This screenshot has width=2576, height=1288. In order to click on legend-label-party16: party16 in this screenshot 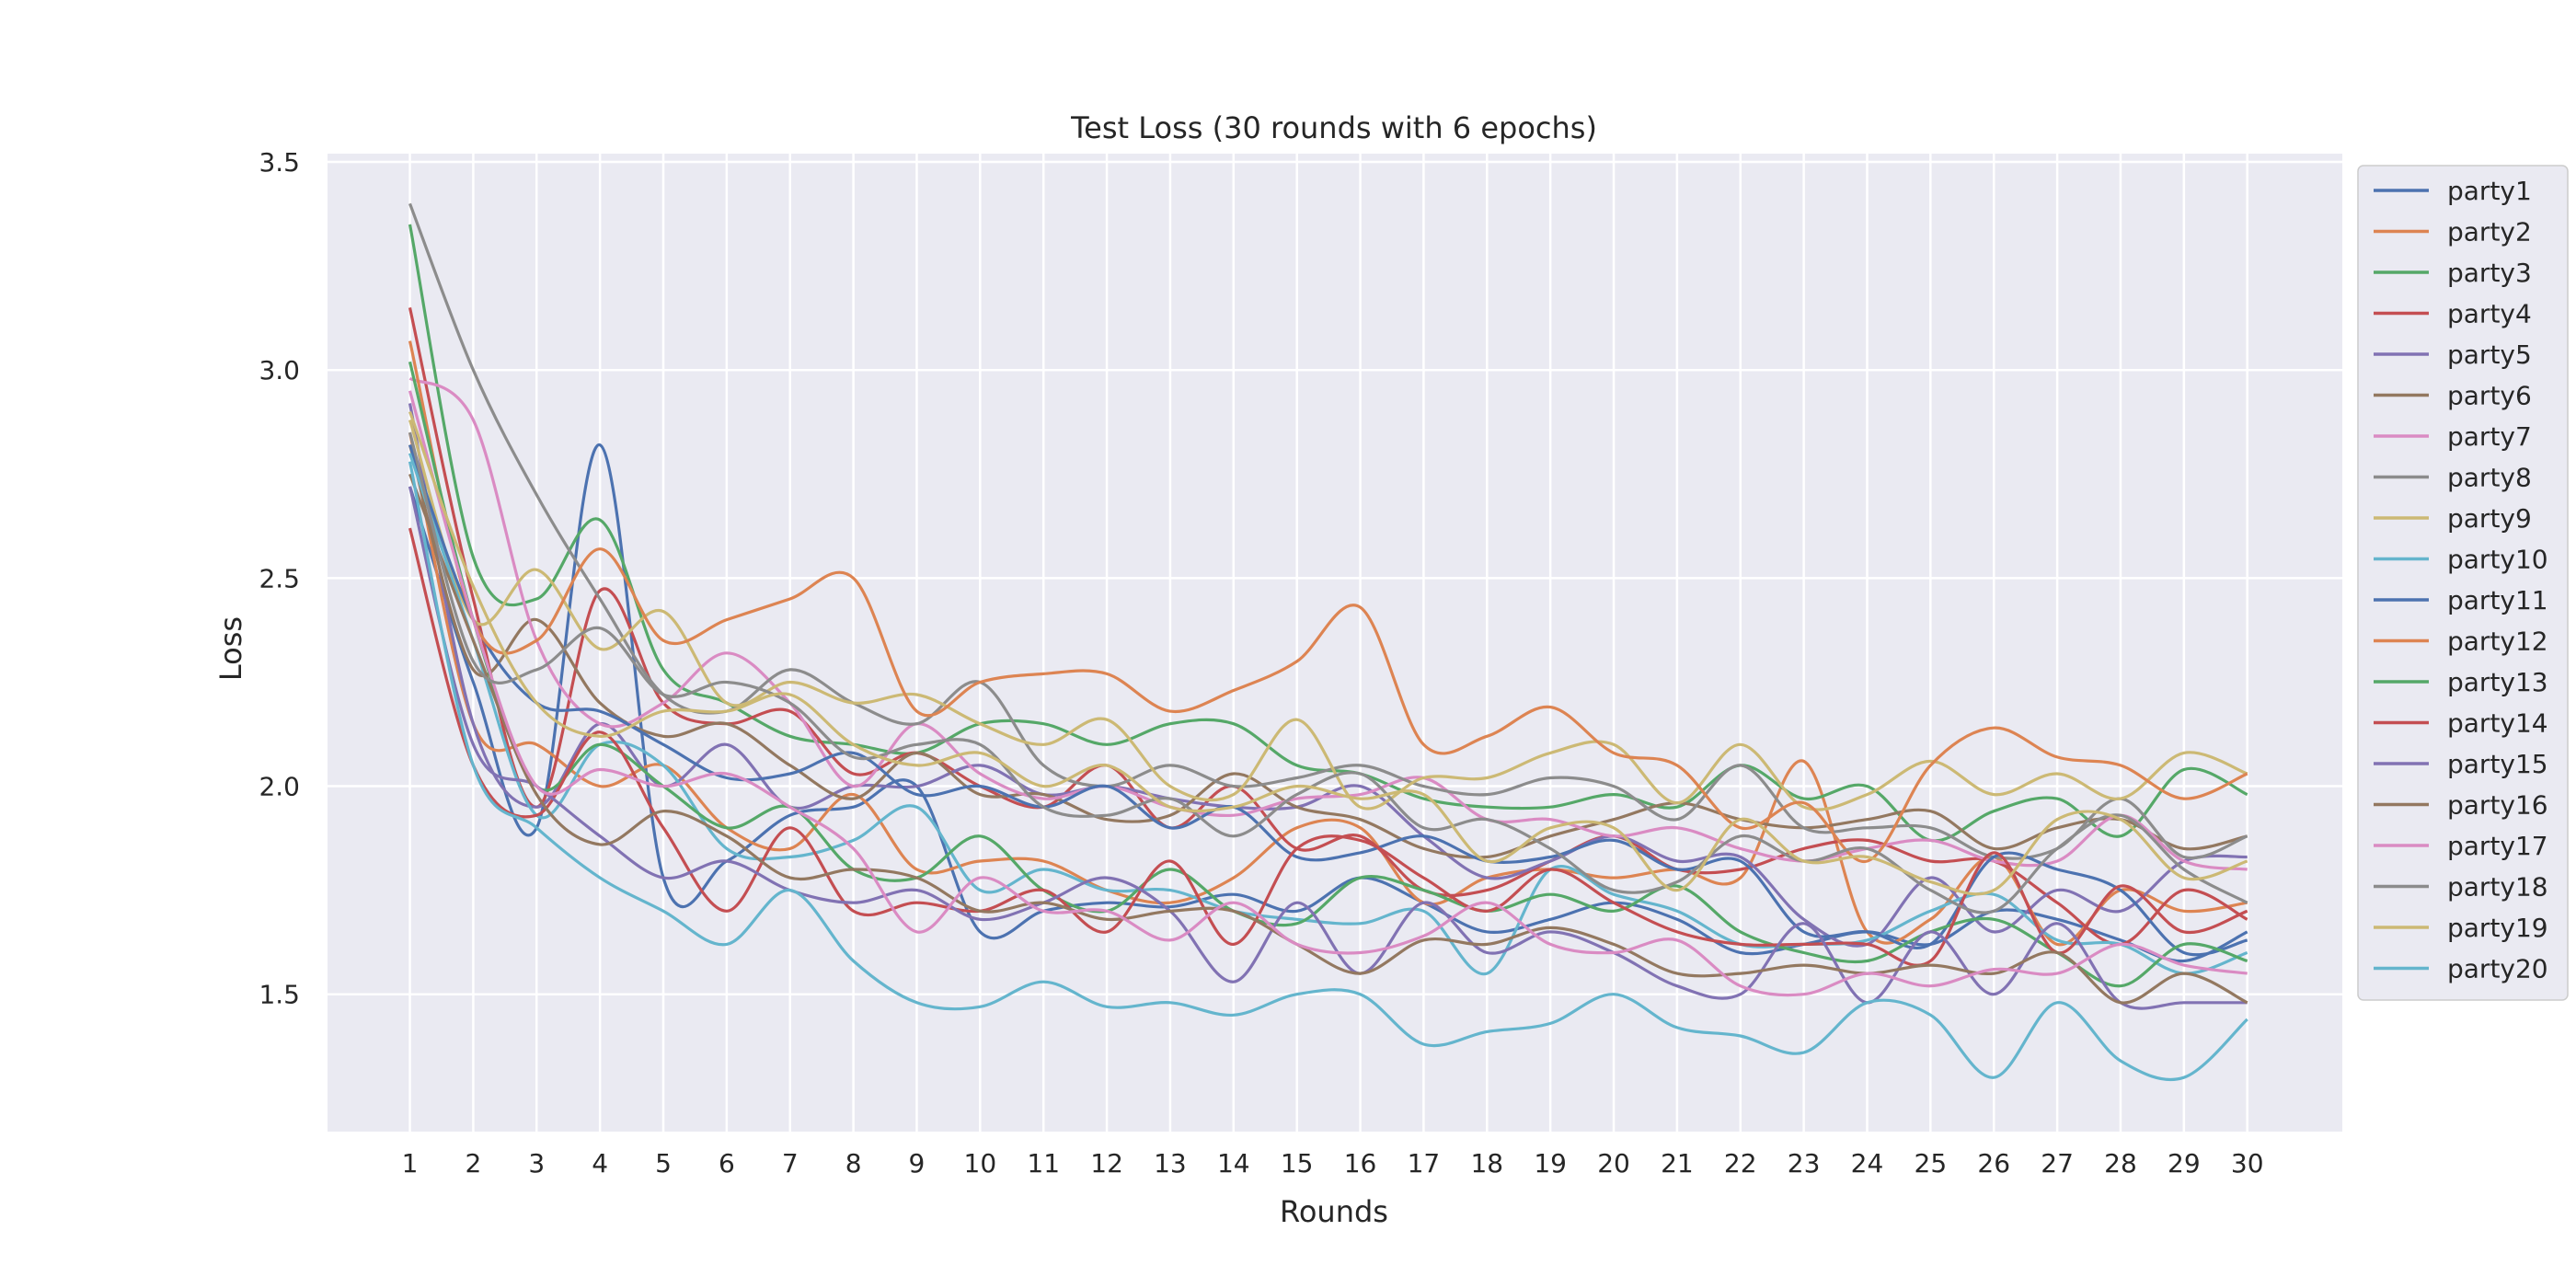, I will do `click(2497, 805)`.